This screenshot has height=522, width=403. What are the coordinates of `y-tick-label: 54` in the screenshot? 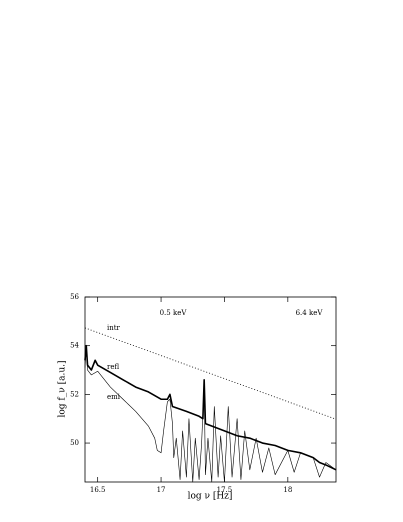 It's located at (74, 346).